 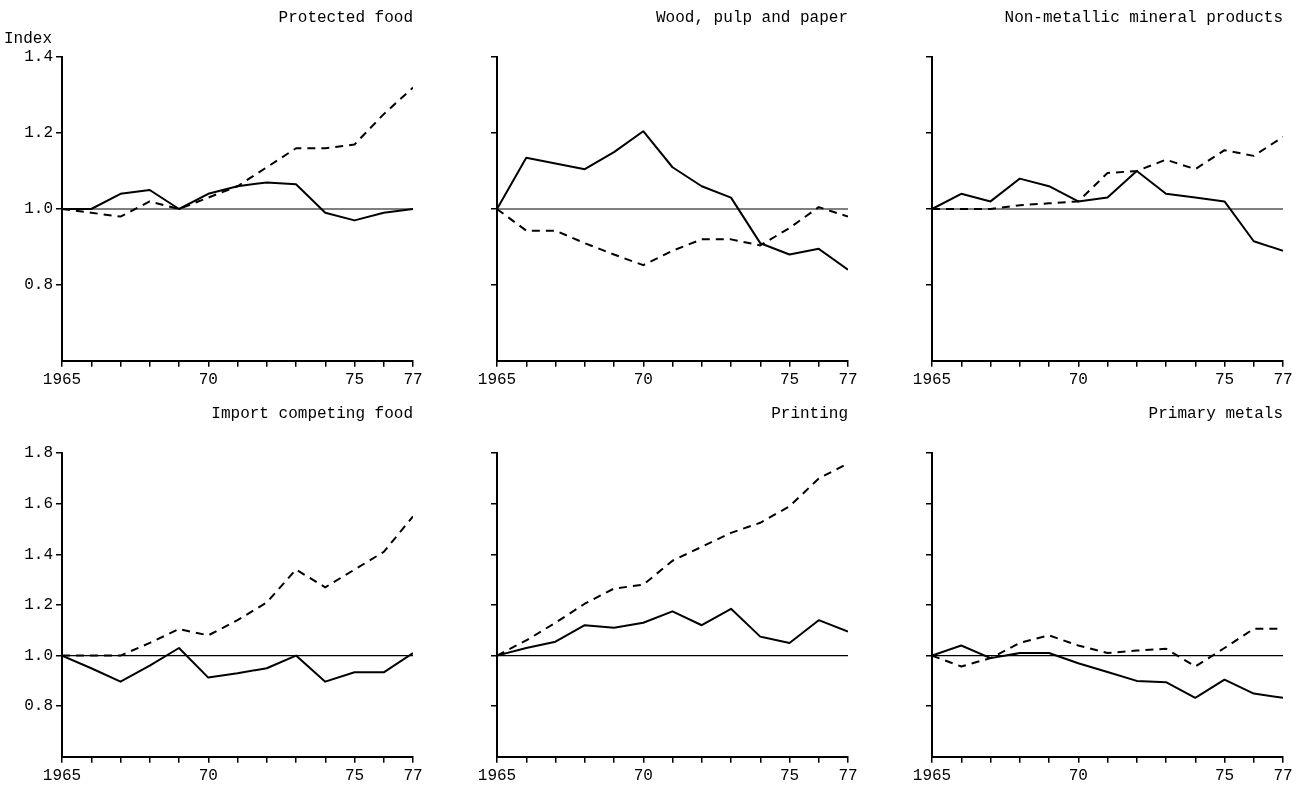 What do you see at coordinates (28, 39) in the screenshot?
I see `y-axis-title: Index` at bounding box center [28, 39].